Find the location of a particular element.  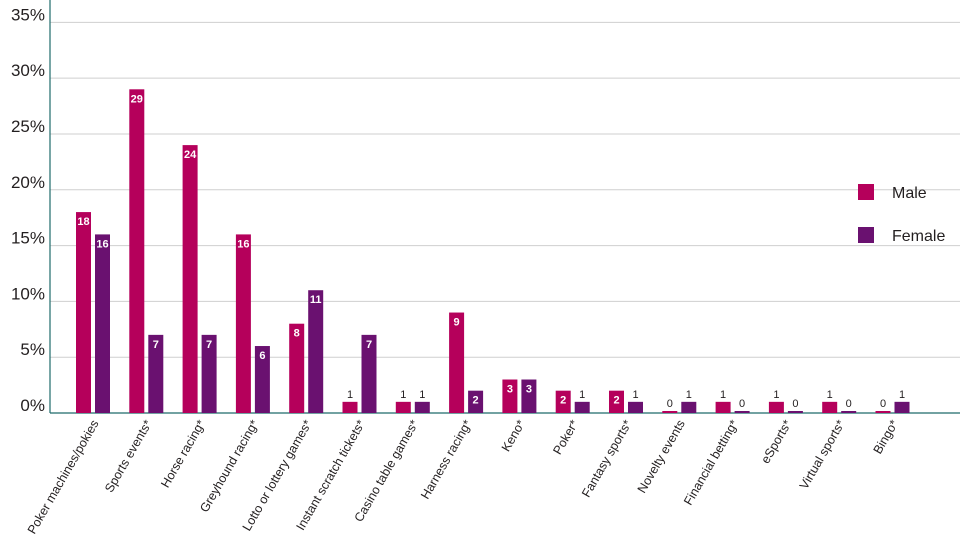

legend-label-male: Male is located at coordinates (909, 193).